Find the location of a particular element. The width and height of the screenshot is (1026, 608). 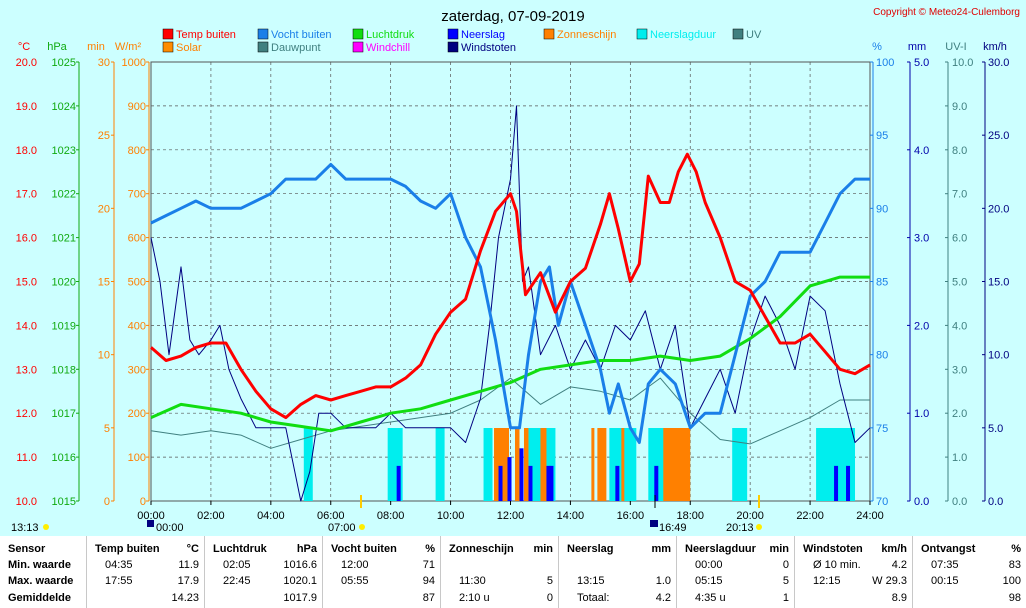

minutes-tick-label: 30 is located at coordinates (104, 63).